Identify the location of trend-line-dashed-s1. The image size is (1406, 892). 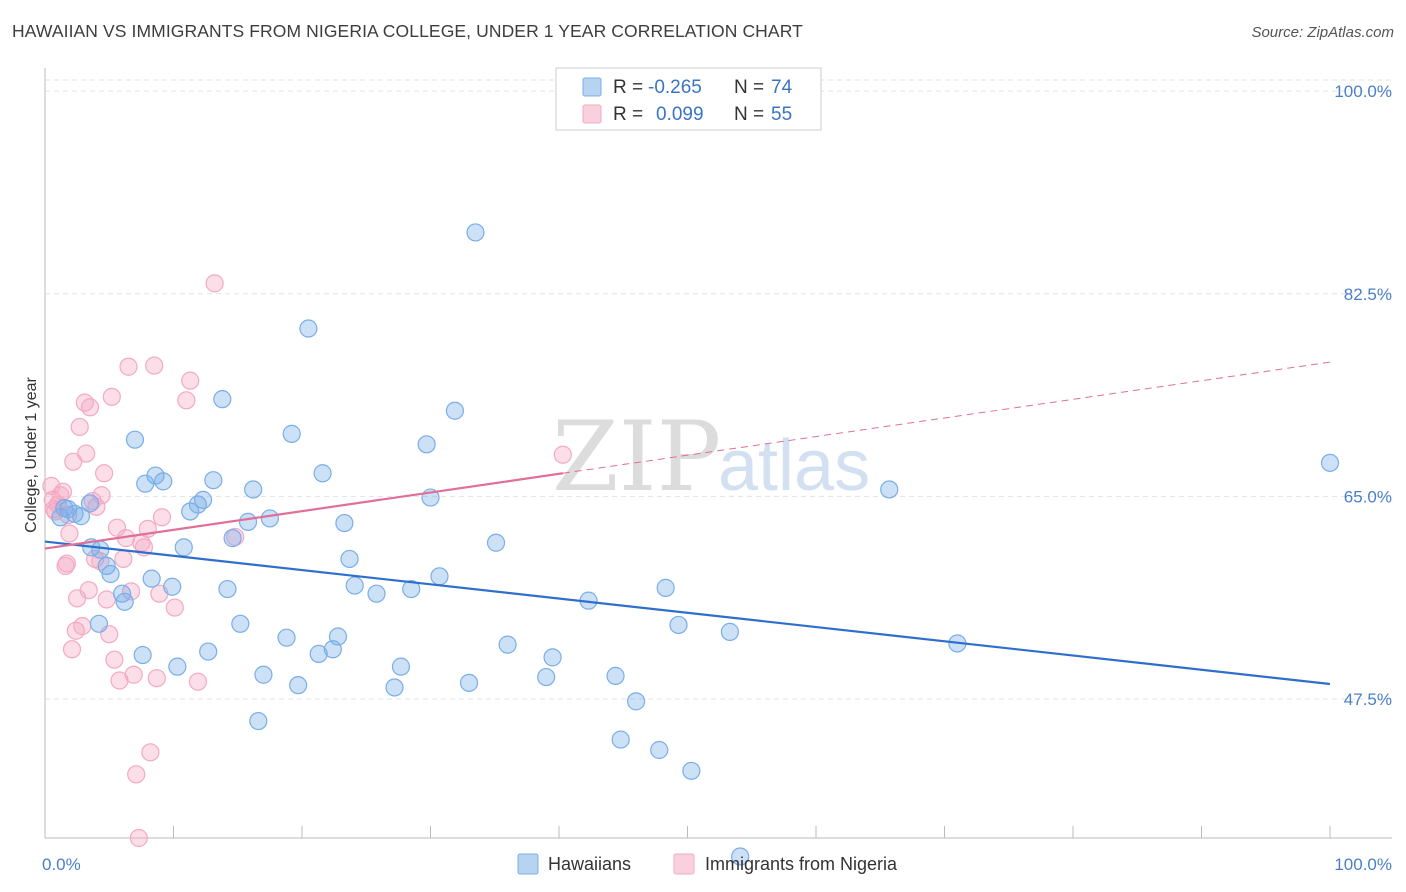
(946, 417).